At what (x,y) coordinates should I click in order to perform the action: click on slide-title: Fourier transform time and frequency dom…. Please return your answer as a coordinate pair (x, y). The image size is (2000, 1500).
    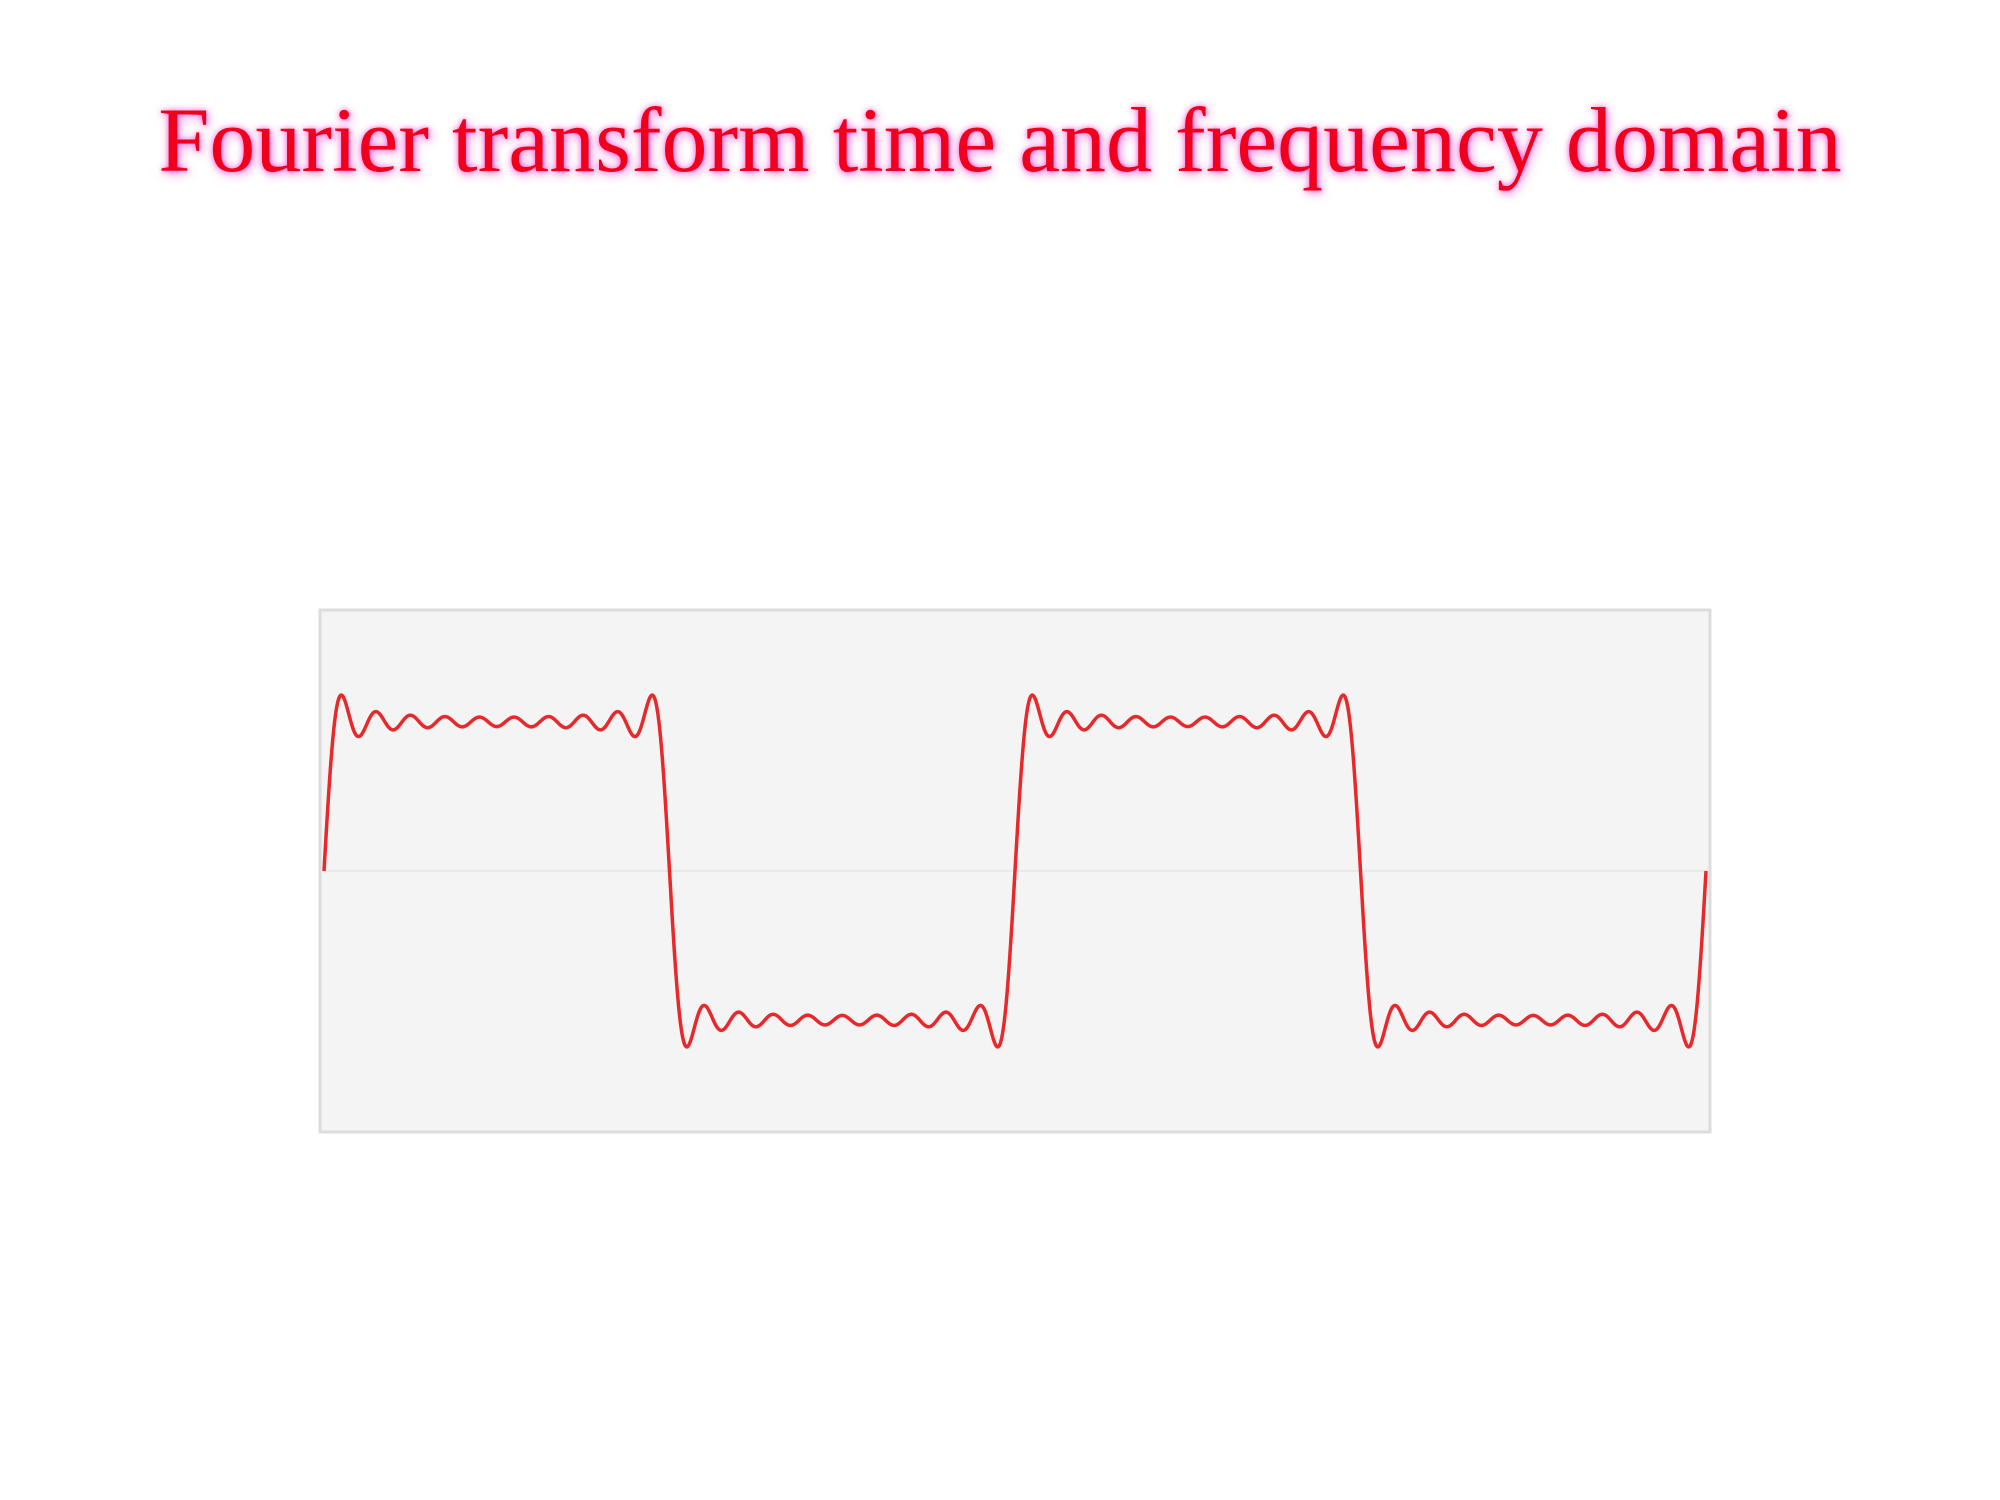
    Looking at the image, I should click on (1000, 140).